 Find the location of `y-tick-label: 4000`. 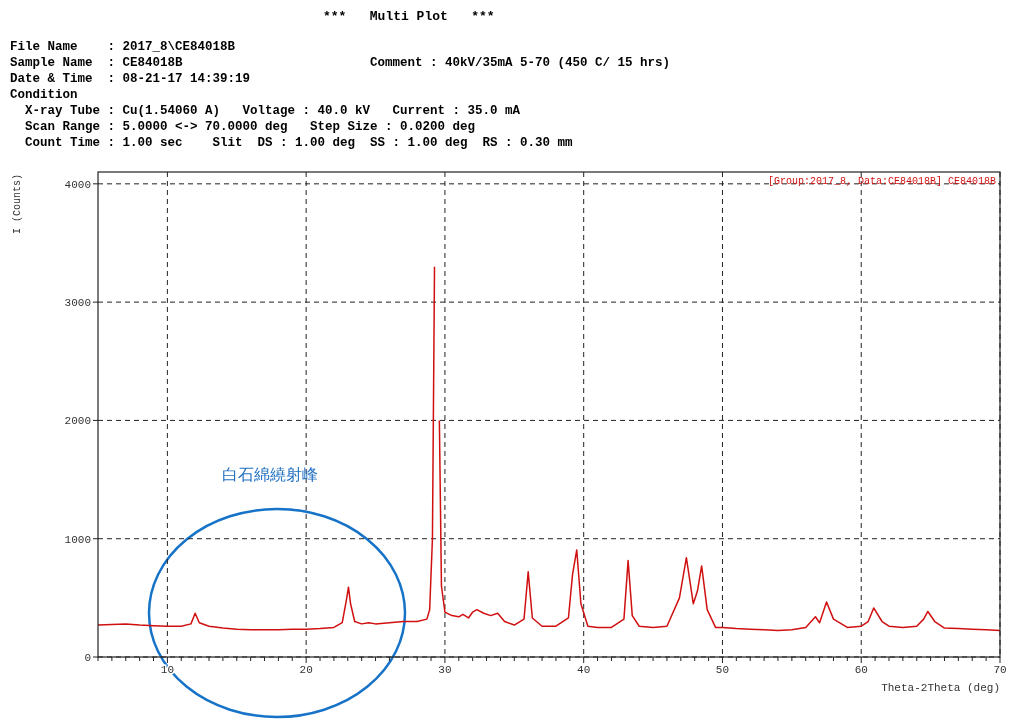

y-tick-label: 4000 is located at coordinates (77, 184).